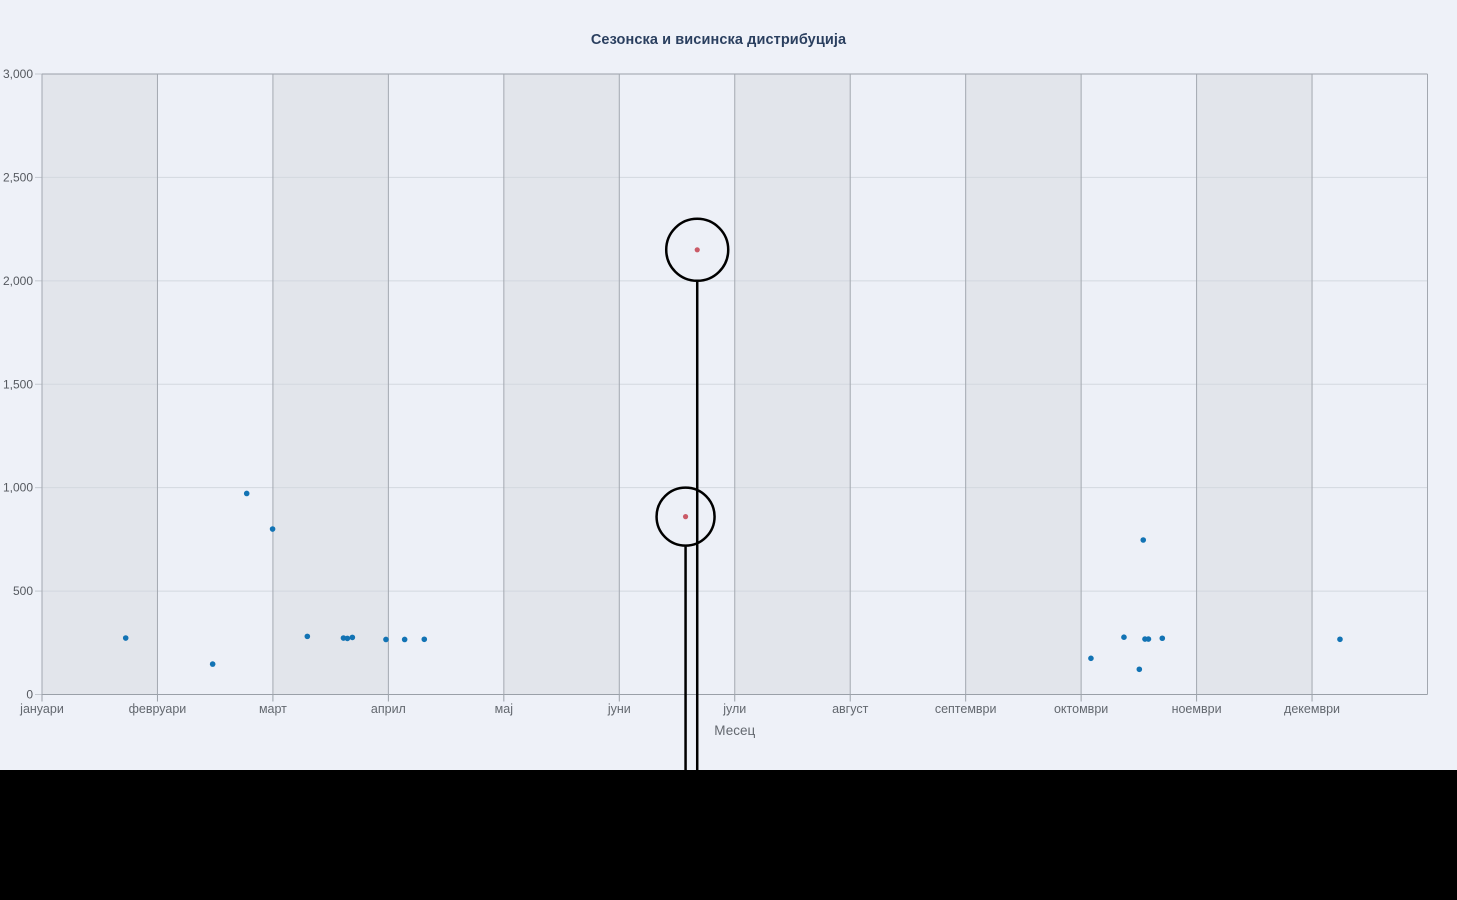 The width and height of the screenshot is (1457, 900). I want to click on footer-black-area, so click(728, 835).